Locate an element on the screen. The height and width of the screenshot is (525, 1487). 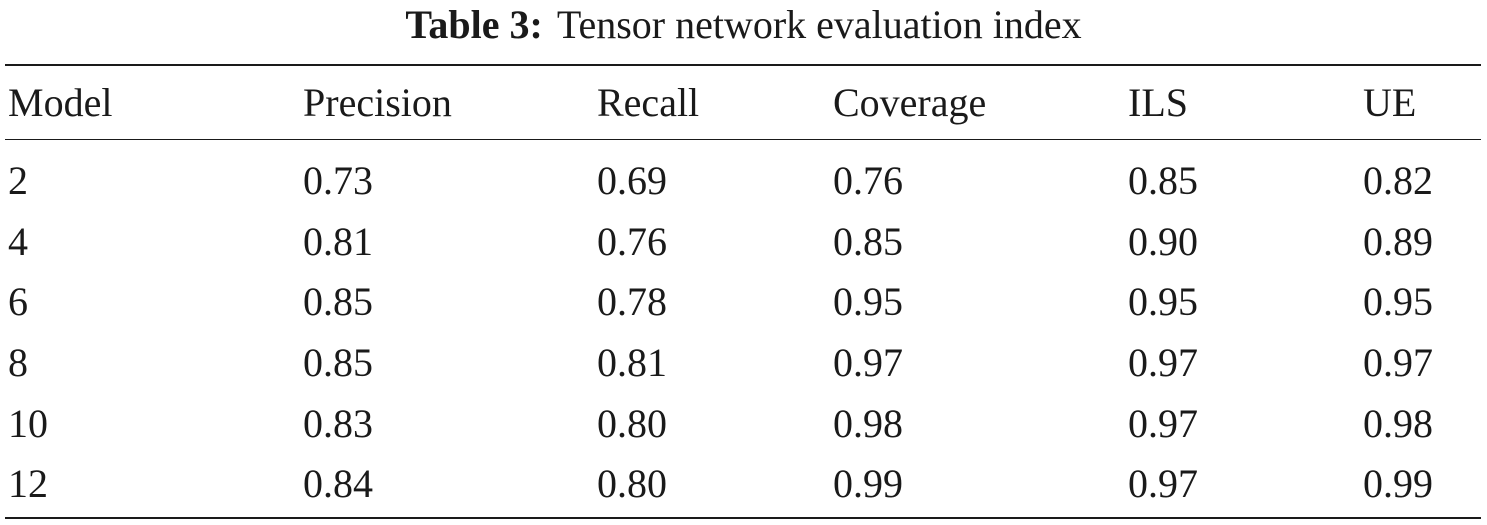
table-caption-text: Tensor network evaluation index is located at coordinates (819, 24).